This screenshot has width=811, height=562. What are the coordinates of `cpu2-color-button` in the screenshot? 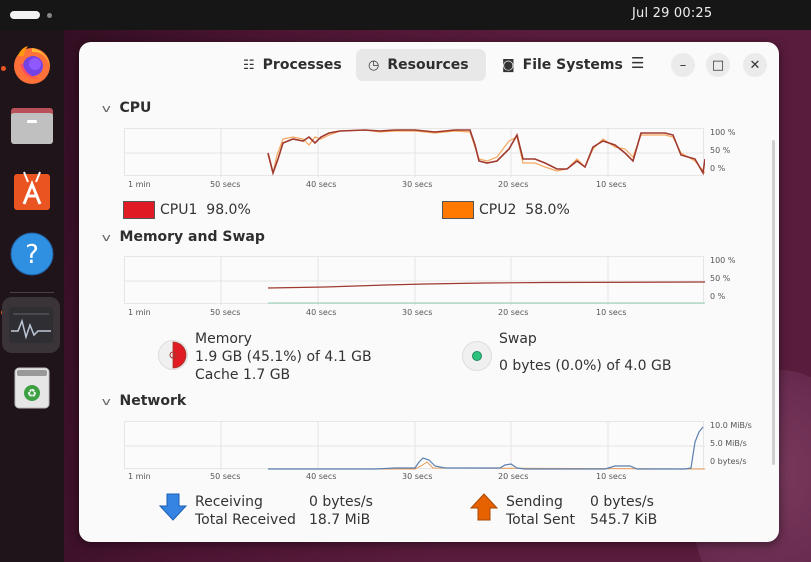 It's located at (458, 210).